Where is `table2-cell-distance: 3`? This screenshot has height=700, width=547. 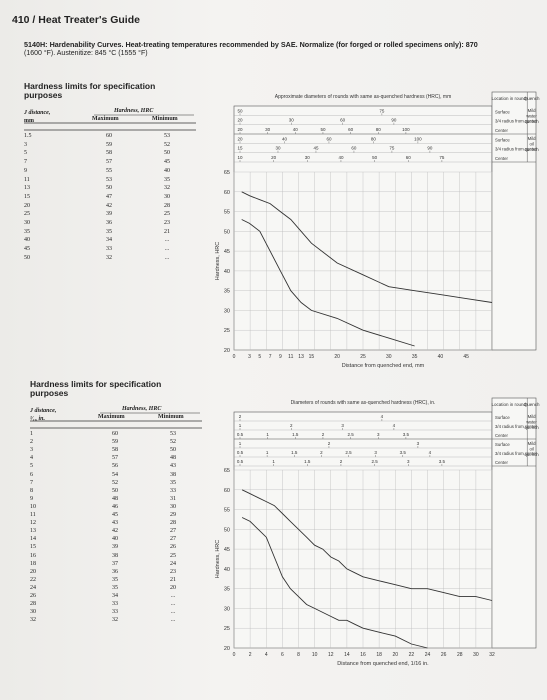 table2-cell-distance: 3 is located at coordinates (31, 450).